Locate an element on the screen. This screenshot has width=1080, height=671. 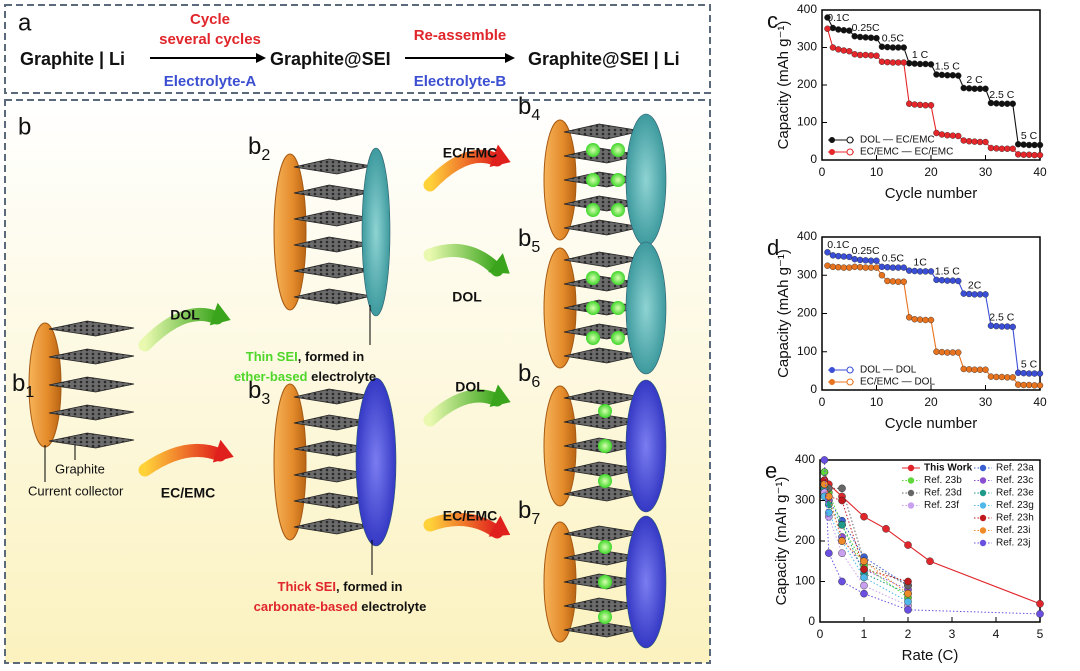
electrolyte-label: Electrolyte-B is located at coordinates (460, 81).